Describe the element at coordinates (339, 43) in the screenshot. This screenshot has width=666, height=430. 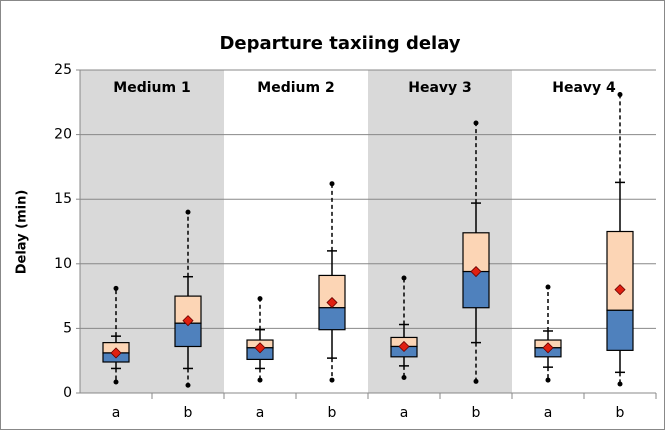
I see `chart-title: Departure taxiing delay` at that location.